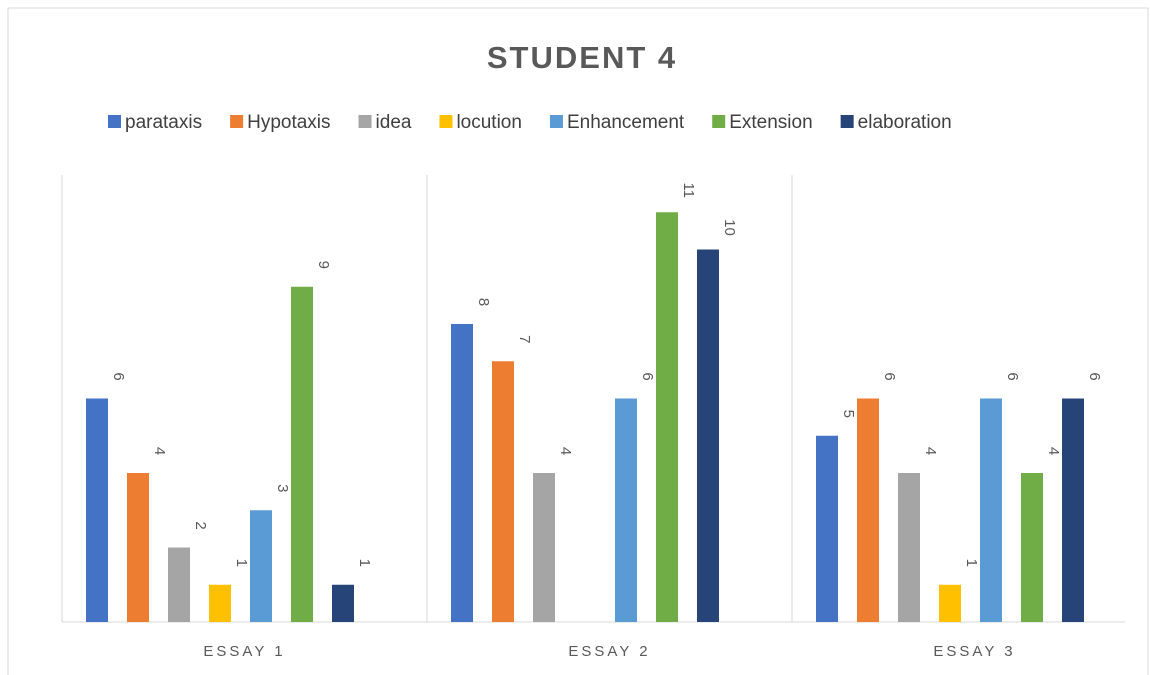 This screenshot has width=1150, height=675. Describe the element at coordinates (244, 651) in the screenshot. I see `x-tick-label: ESSAY 1` at that location.